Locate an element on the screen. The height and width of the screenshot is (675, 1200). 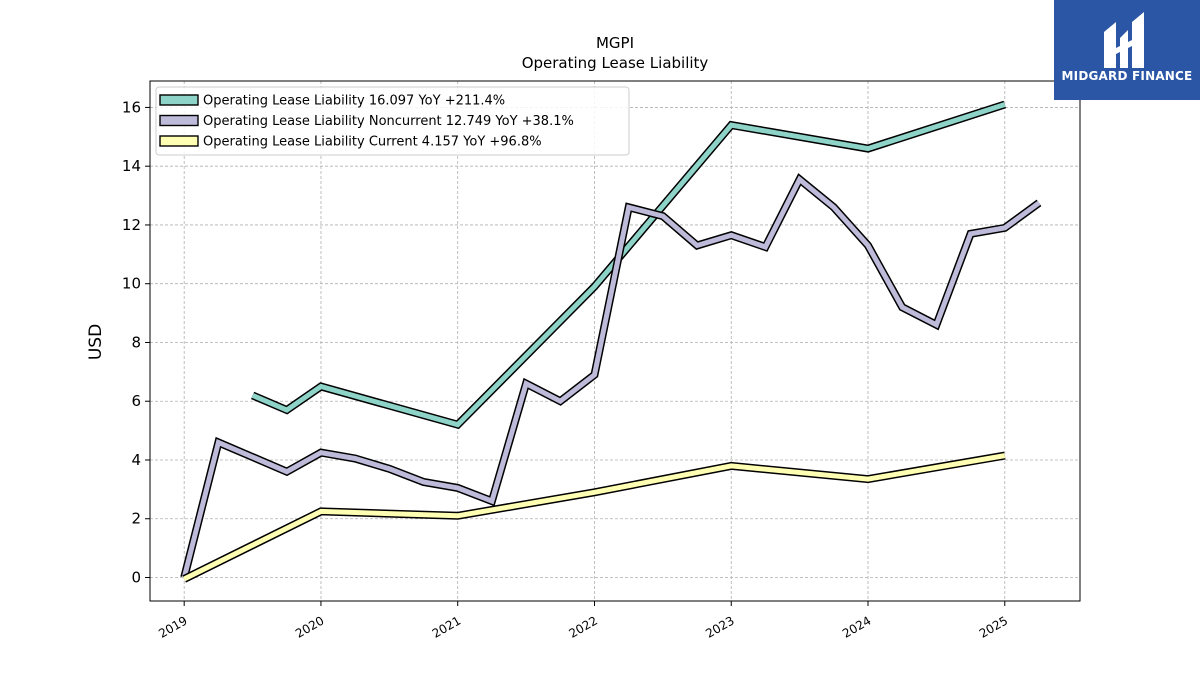
y-tick-label: 6 is located at coordinates (136, 401).